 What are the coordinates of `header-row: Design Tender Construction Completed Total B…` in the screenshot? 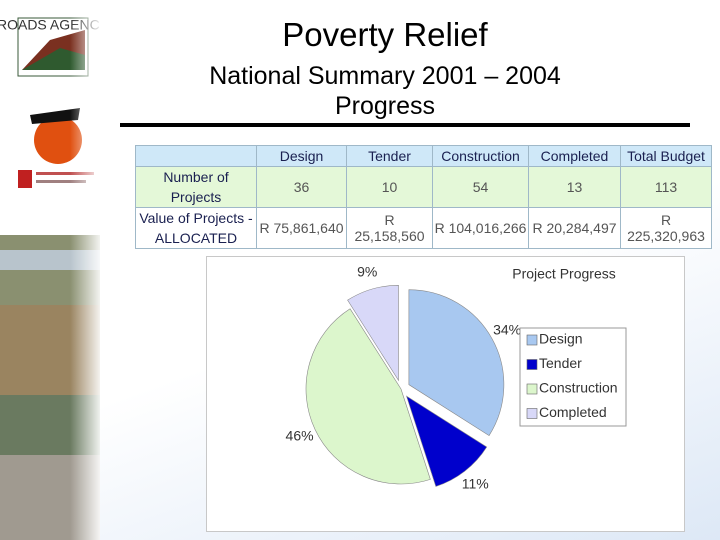 It's located at (423, 156).